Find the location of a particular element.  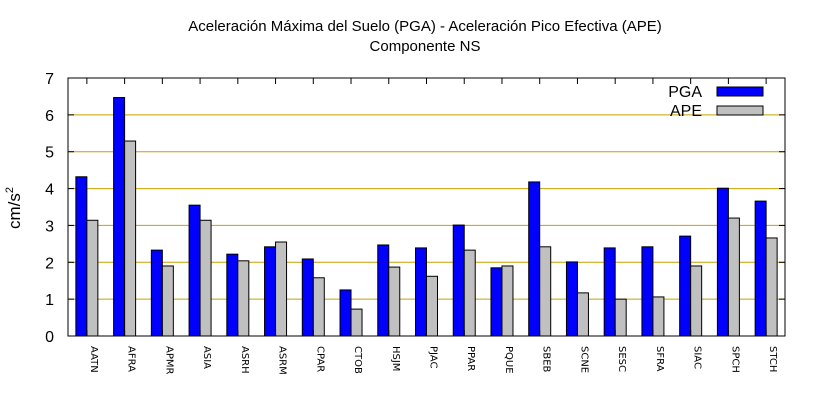

bar-ape-sfra is located at coordinates (658, 316).